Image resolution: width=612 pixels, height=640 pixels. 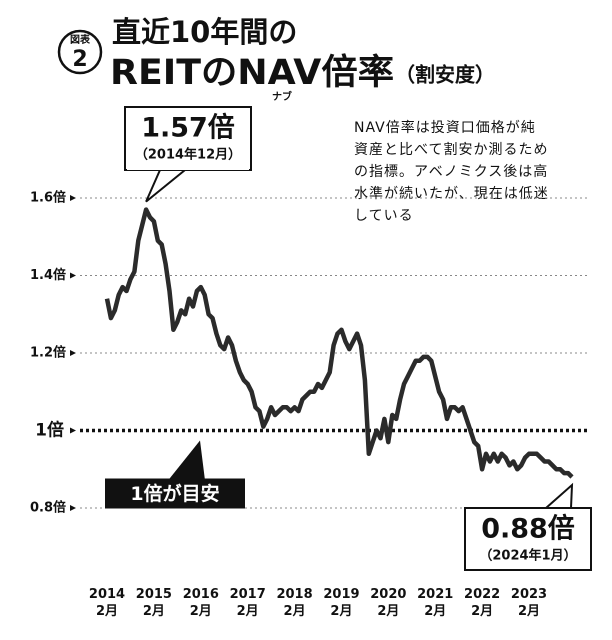 I want to click on x-tick-label: 2022 2月, so click(x=482, y=603).